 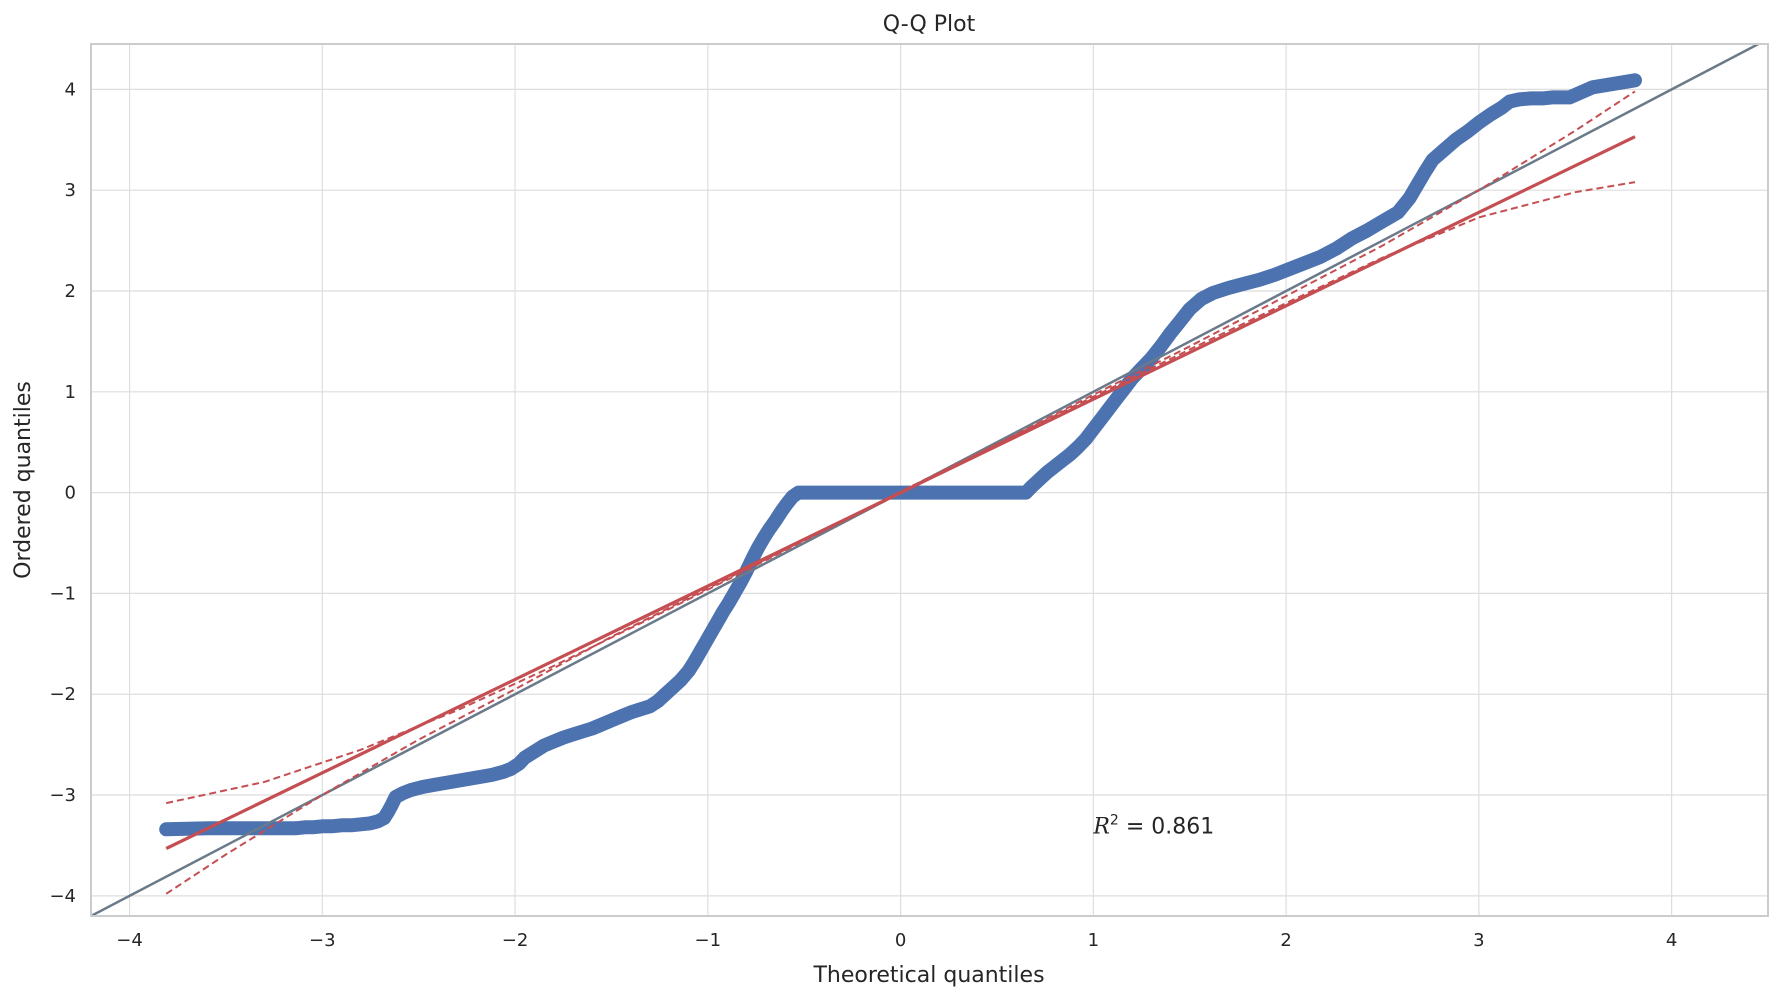 I want to click on x-tick-label: 4, so click(x=1671, y=940).